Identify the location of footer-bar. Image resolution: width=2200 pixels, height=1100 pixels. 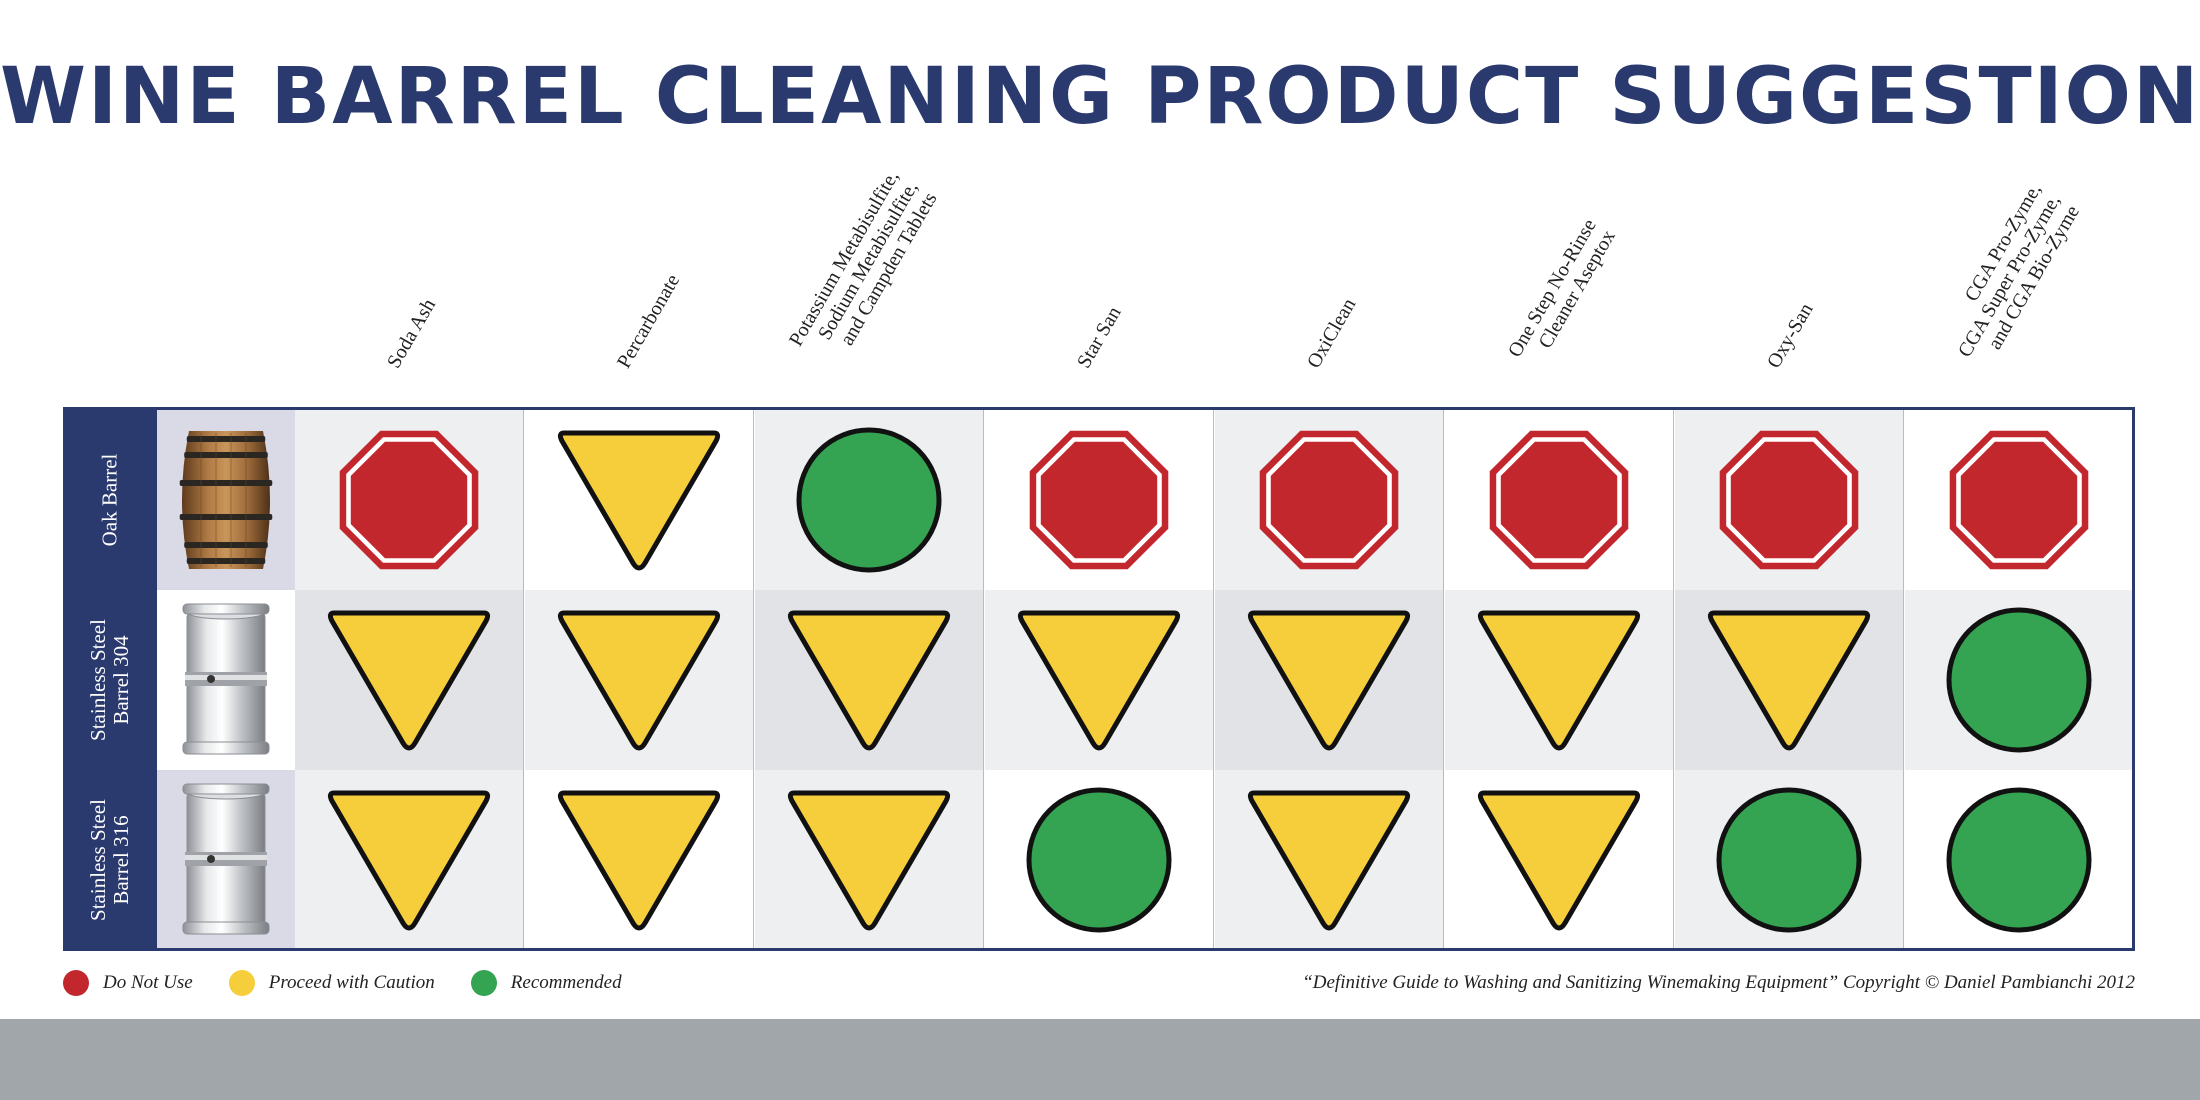
(1100, 1059).